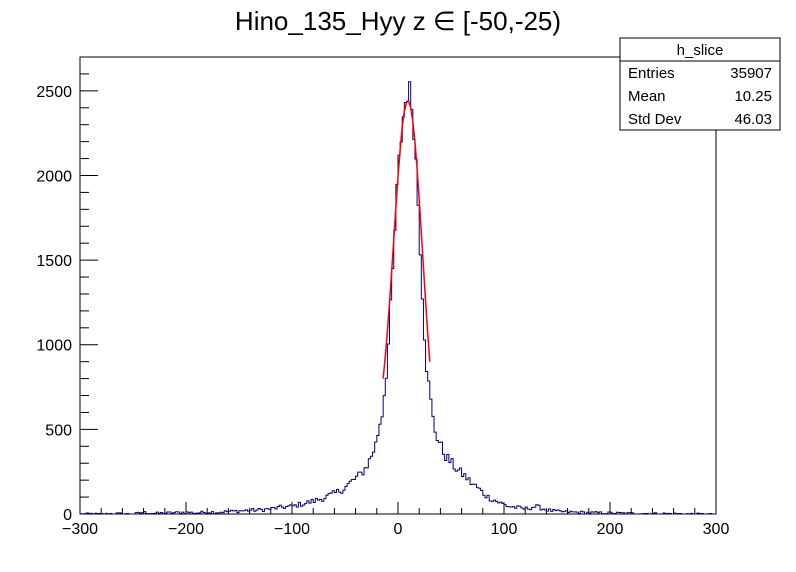  What do you see at coordinates (67, 298) in the screenshot?
I see `y-axis: 0 500 1000 1500 2000 2500` at bounding box center [67, 298].